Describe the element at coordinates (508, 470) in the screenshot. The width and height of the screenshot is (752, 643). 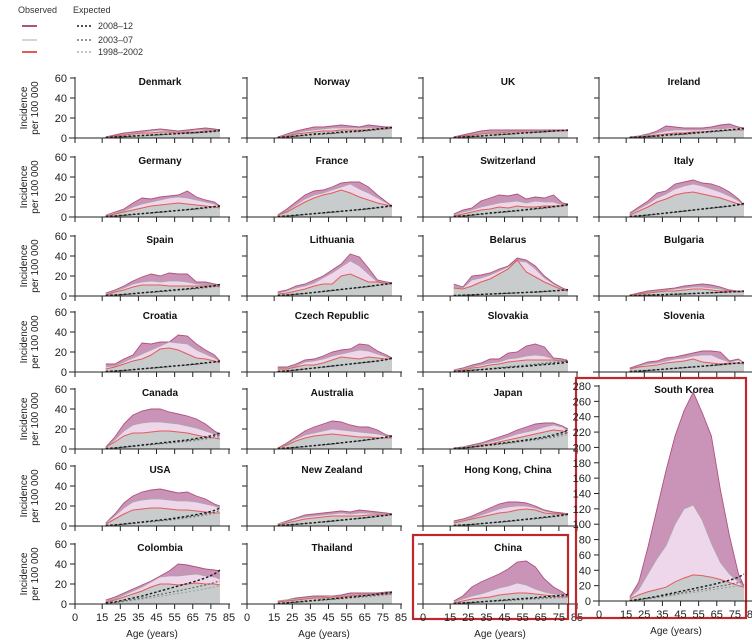
I see `panel-title: Hong Kong, China` at that location.